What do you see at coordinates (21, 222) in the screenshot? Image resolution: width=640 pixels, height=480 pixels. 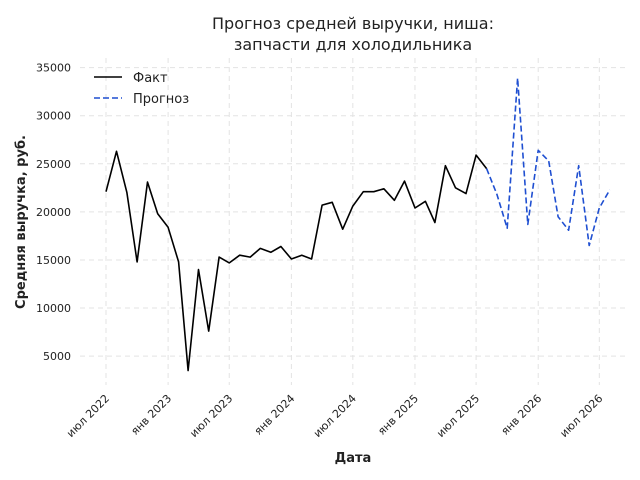 I see `y-axis-label: Средняя выручка, руб.` at bounding box center [21, 222].